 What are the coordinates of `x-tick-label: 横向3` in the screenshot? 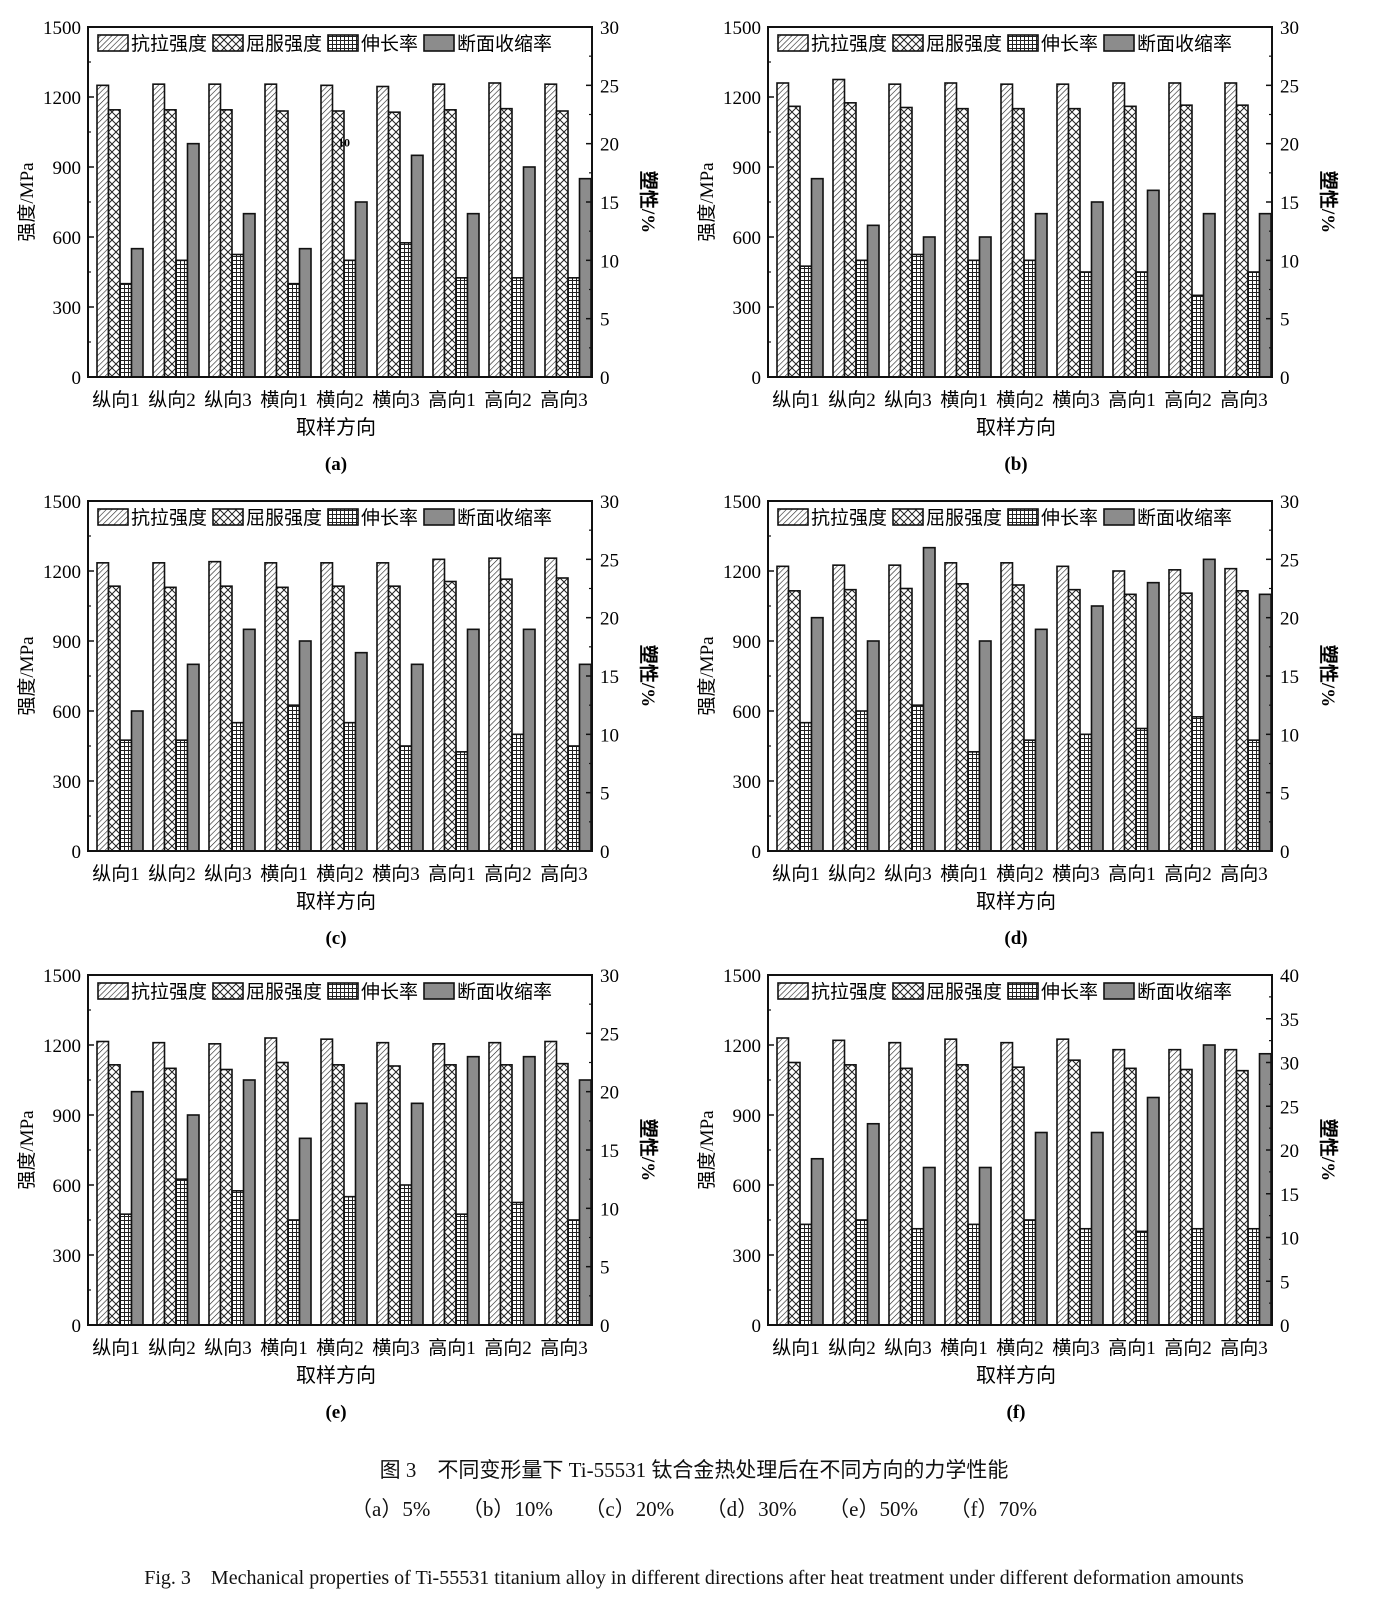 It's located at (1076, 1348).